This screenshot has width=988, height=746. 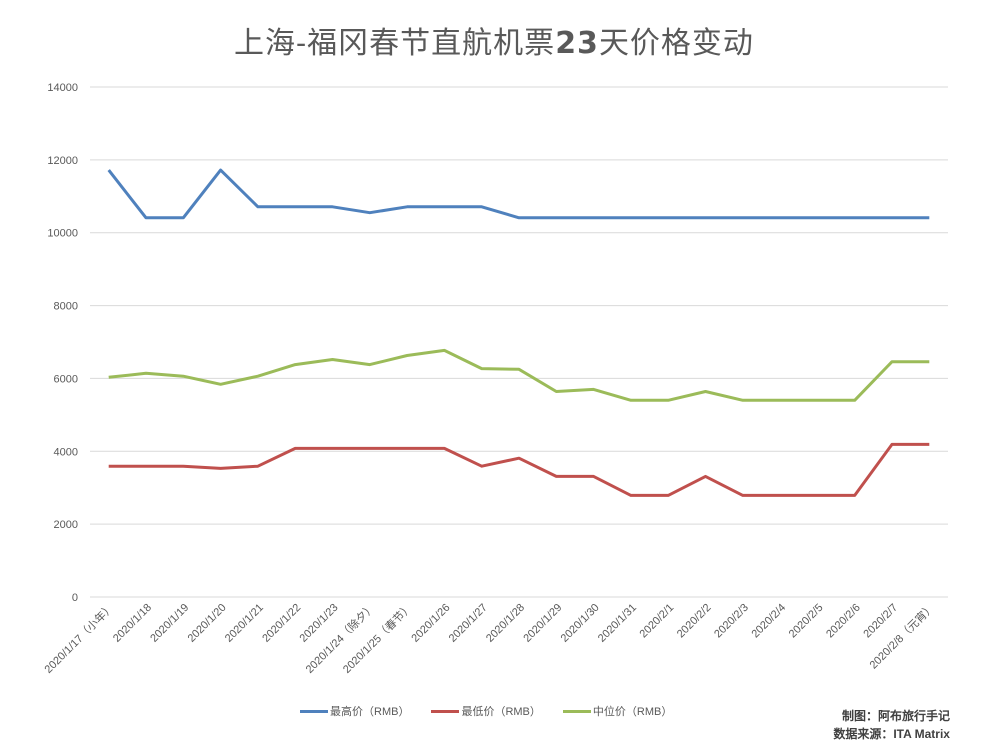 I want to click on legend-item-median: 中位价（RMB）, so click(x=617, y=711).